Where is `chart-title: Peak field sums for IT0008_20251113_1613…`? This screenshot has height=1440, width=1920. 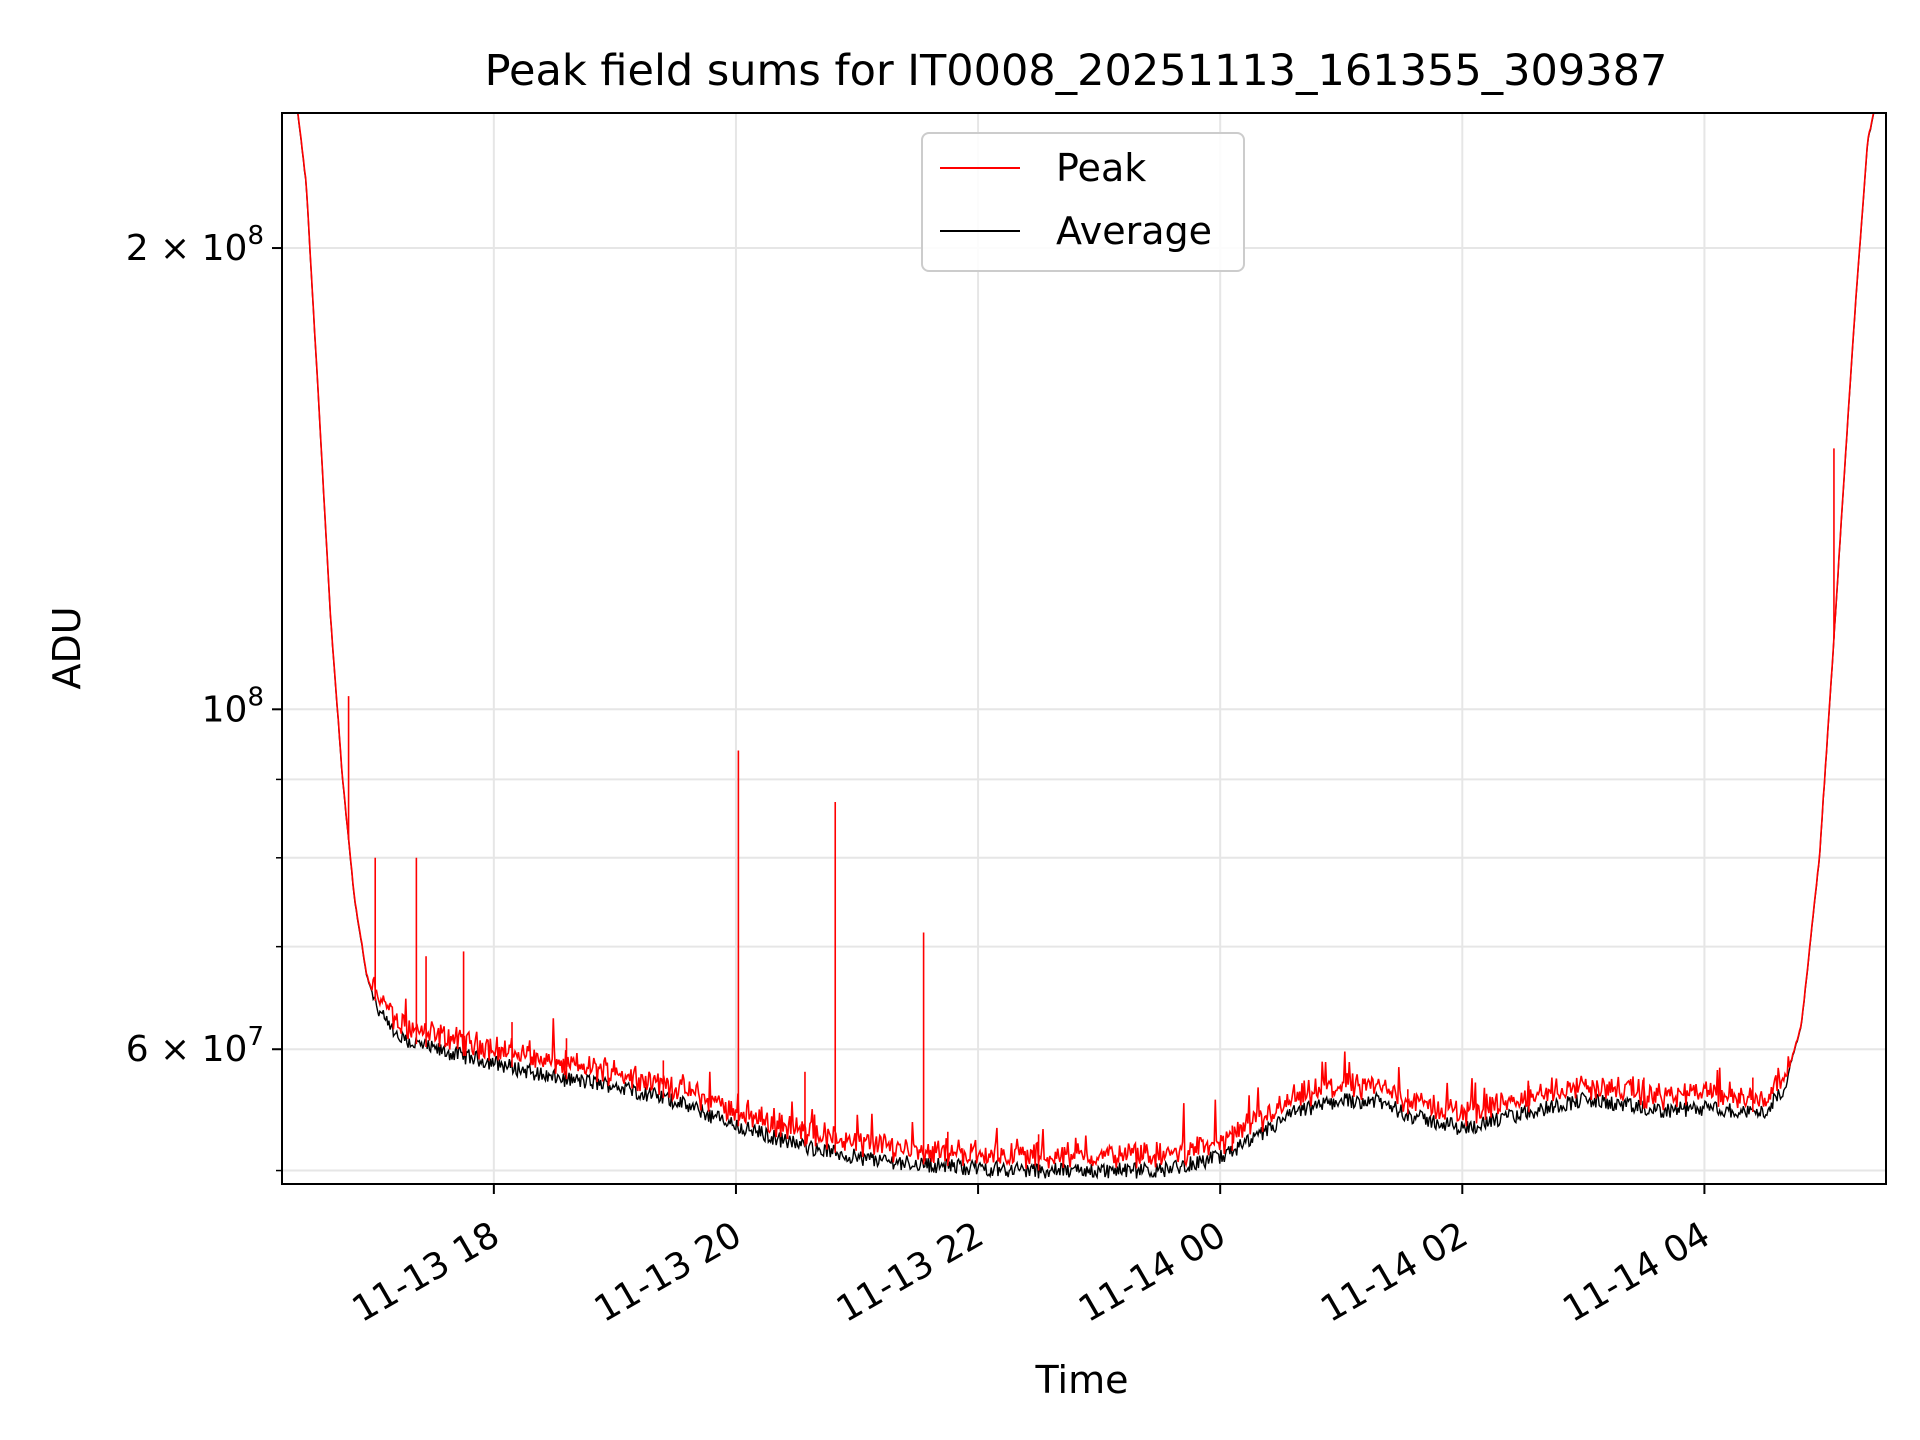
chart-title: Peak field sums for IT0008_20251113_1613… is located at coordinates (1076, 71).